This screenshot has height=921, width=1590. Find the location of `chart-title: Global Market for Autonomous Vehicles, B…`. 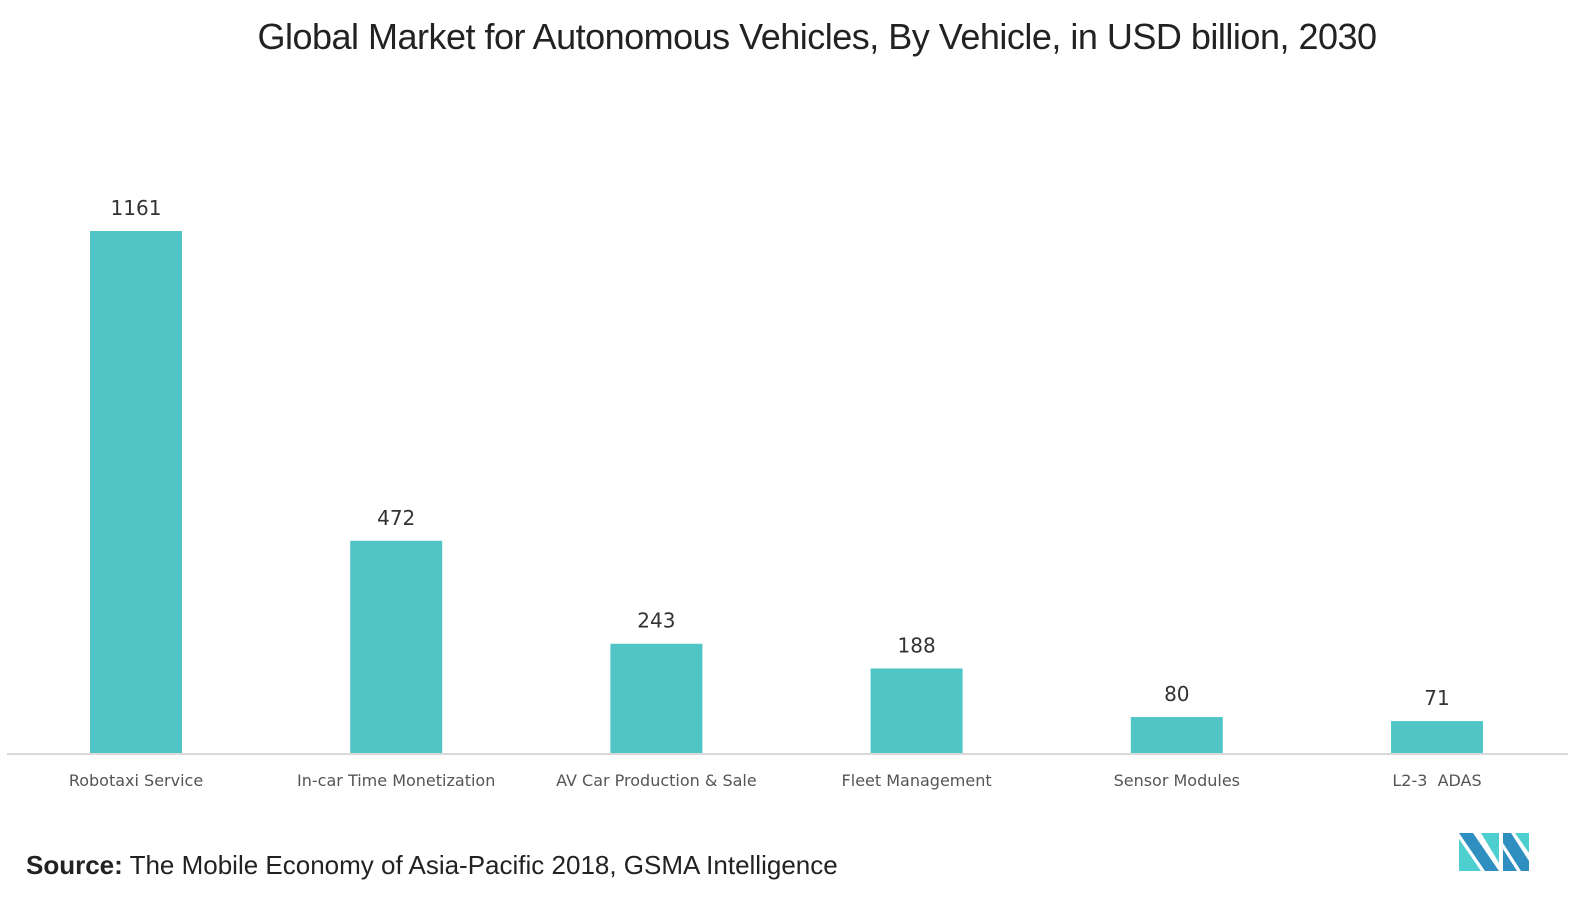

chart-title: Global Market for Autonomous Vehicles, B… is located at coordinates (817, 36).